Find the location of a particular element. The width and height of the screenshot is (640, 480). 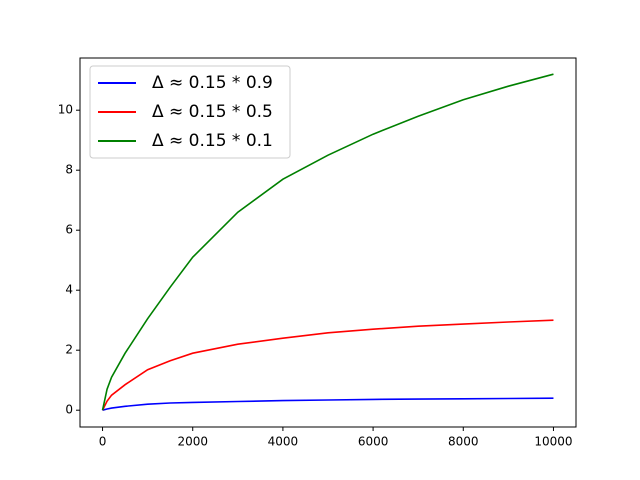

y-tick-label: 4 is located at coordinates (69, 290).